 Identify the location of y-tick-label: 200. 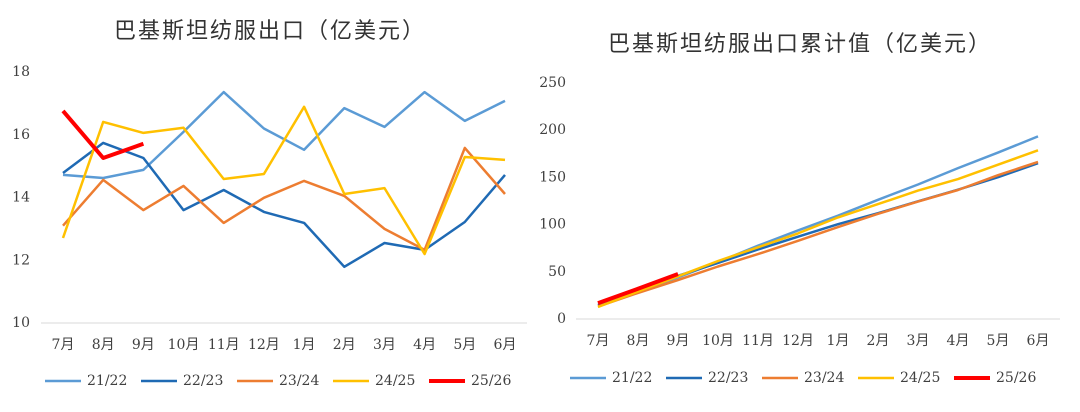
(552, 130).